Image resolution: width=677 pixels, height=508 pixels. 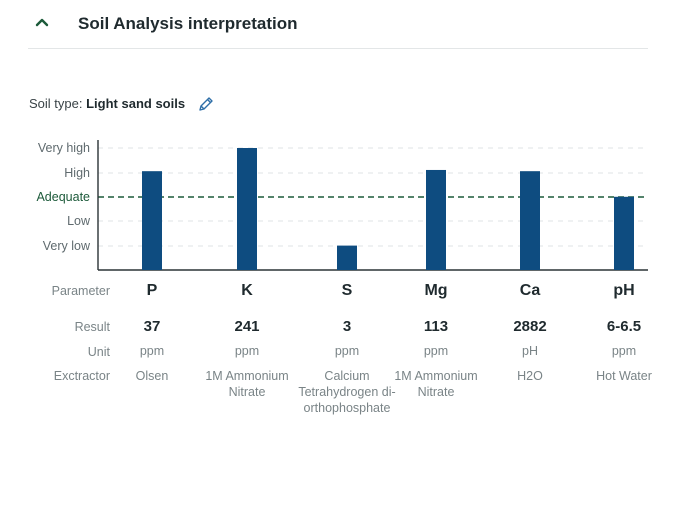 What do you see at coordinates (436, 326) in the screenshot?
I see `result-cell: 113` at bounding box center [436, 326].